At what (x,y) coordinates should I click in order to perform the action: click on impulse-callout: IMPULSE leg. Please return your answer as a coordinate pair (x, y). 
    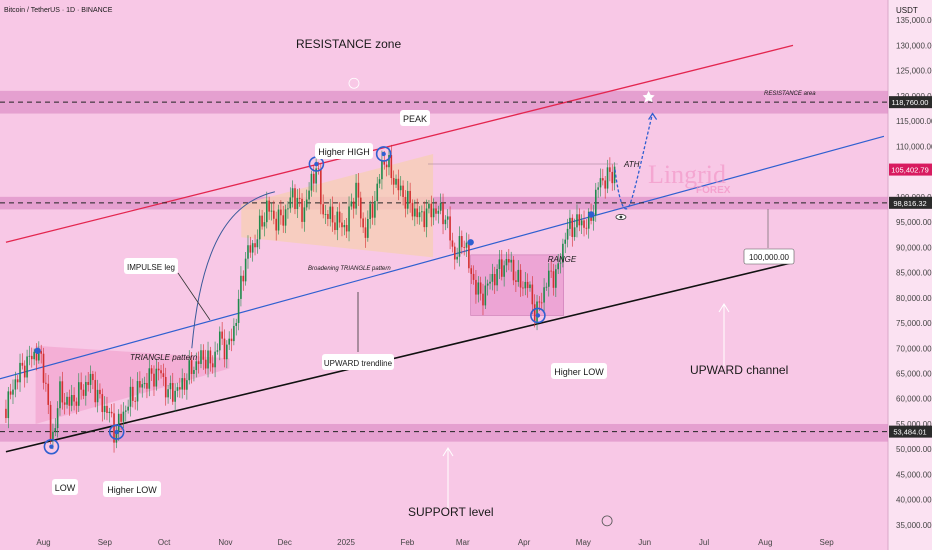
    Looking at the image, I should click on (167, 289).